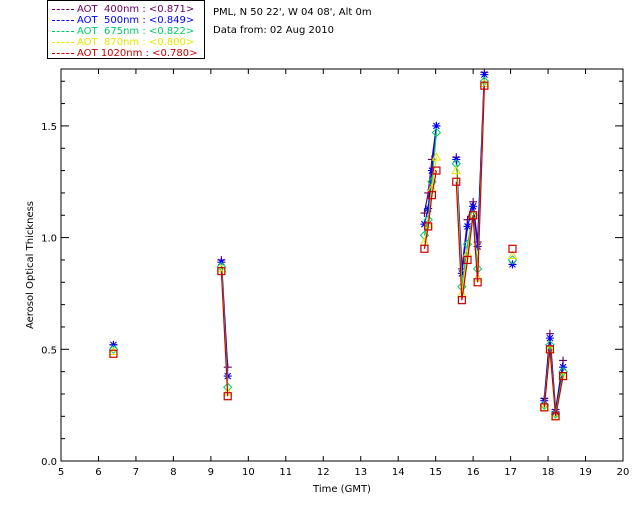 The height and width of the screenshot is (512, 640). I want to click on legend-label: AOT 675nm : <0.822>, so click(136, 31).